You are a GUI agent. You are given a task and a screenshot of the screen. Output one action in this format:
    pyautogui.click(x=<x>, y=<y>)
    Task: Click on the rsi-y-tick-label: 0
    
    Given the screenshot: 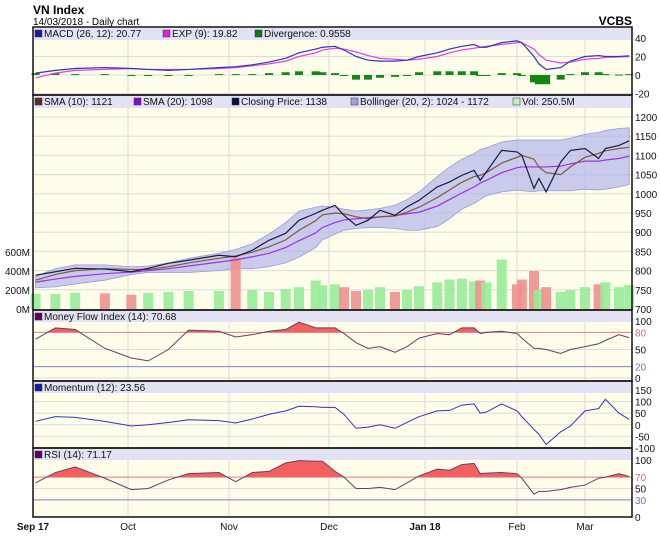 What is the action you would take?
    pyautogui.click(x=638, y=518)
    